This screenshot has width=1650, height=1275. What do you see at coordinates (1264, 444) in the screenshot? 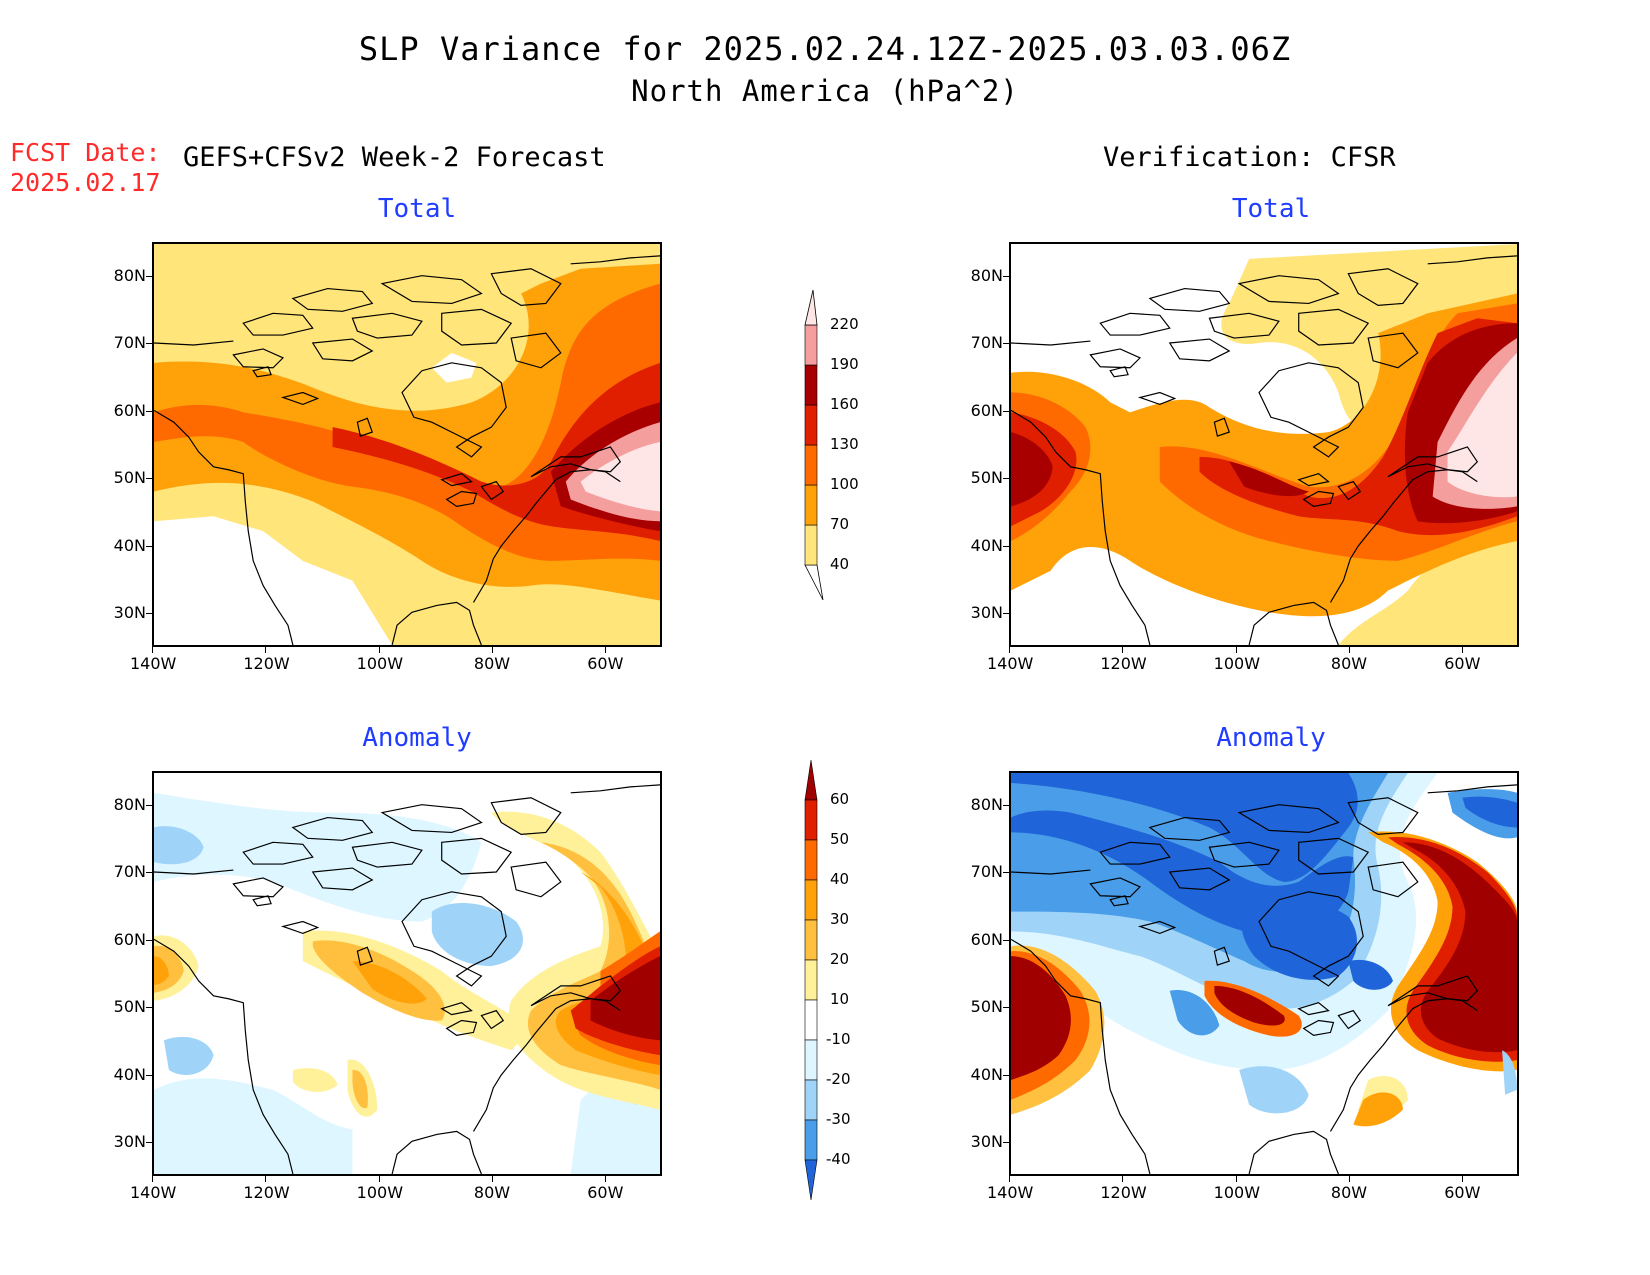
I see `map-total-verification` at bounding box center [1264, 444].